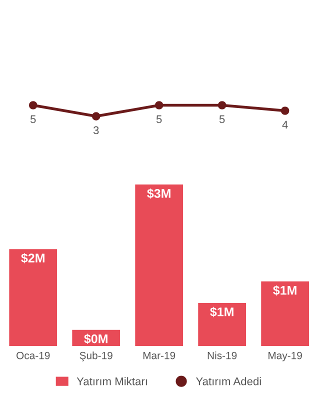  Describe the element at coordinates (285, 357) in the screenshot. I see `x-tick-label: May-19` at that location.